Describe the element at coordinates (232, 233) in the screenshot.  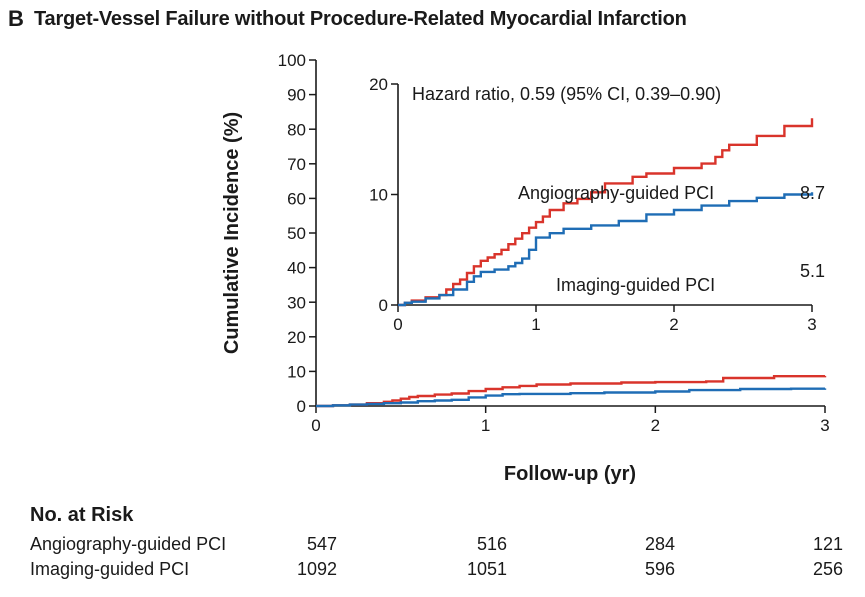
I see `y-axis-title: Cumulative Incidence (%)` at that location.